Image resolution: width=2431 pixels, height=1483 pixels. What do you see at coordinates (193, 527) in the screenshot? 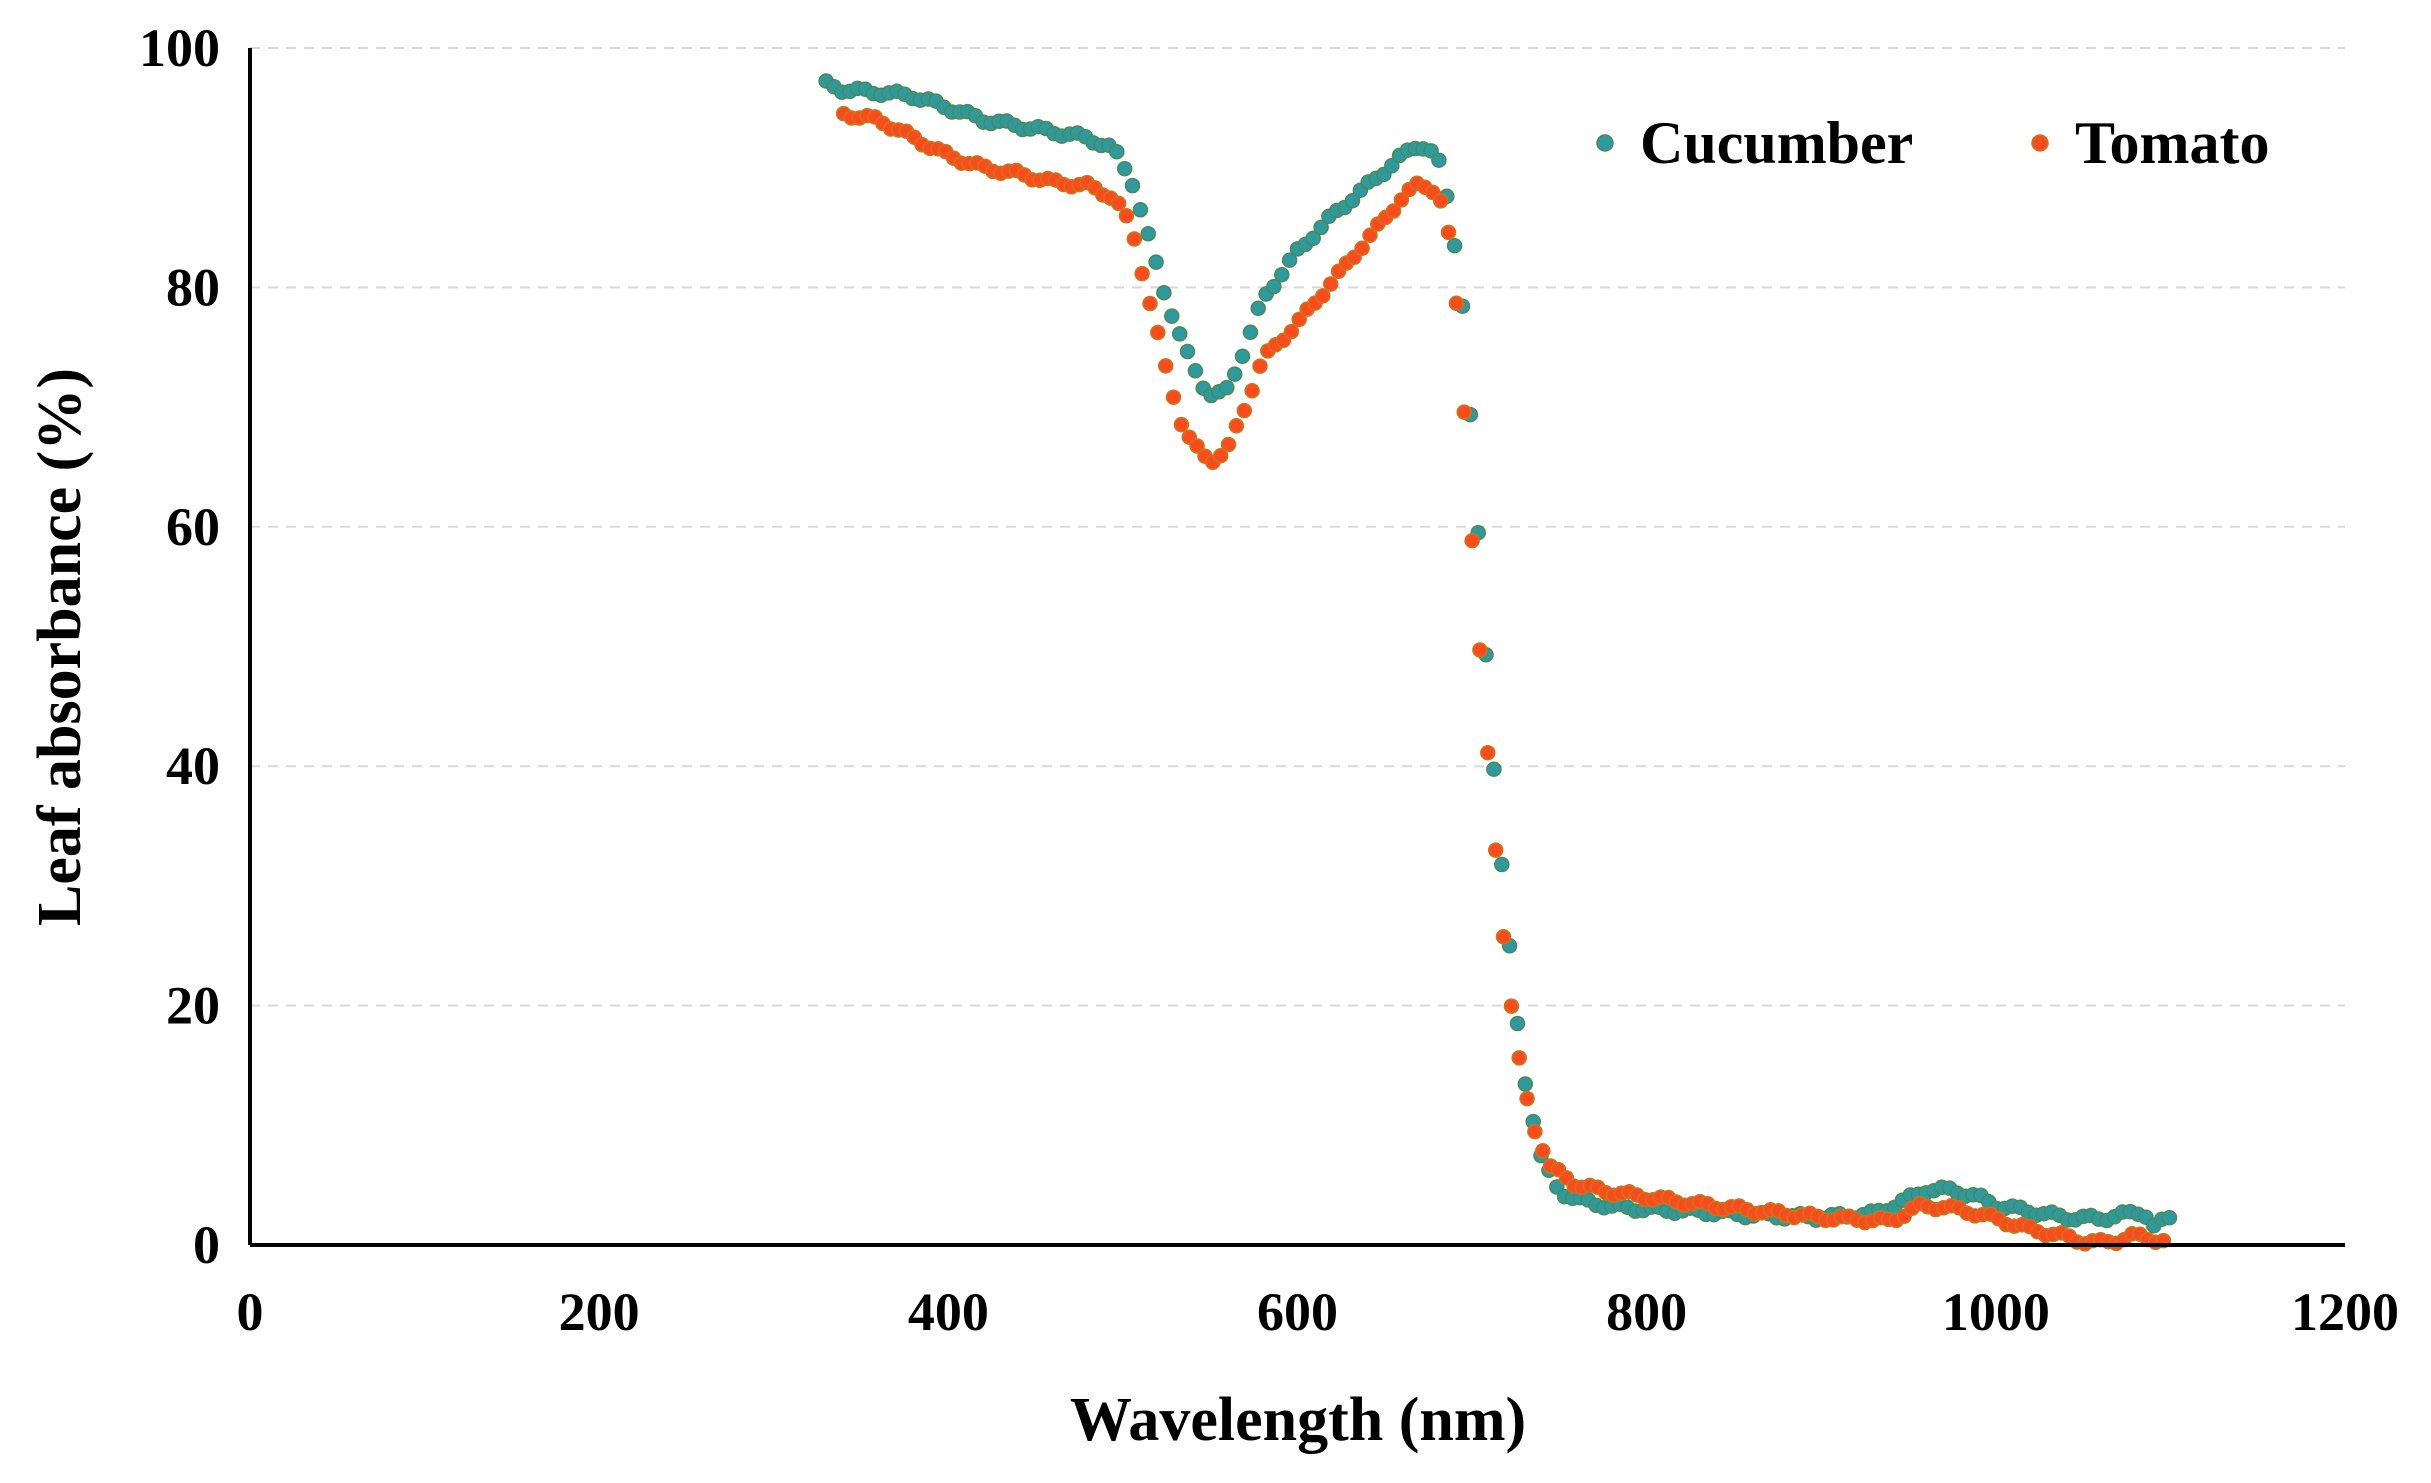
I see `y-tick-label: 60` at bounding box center [193, 527].